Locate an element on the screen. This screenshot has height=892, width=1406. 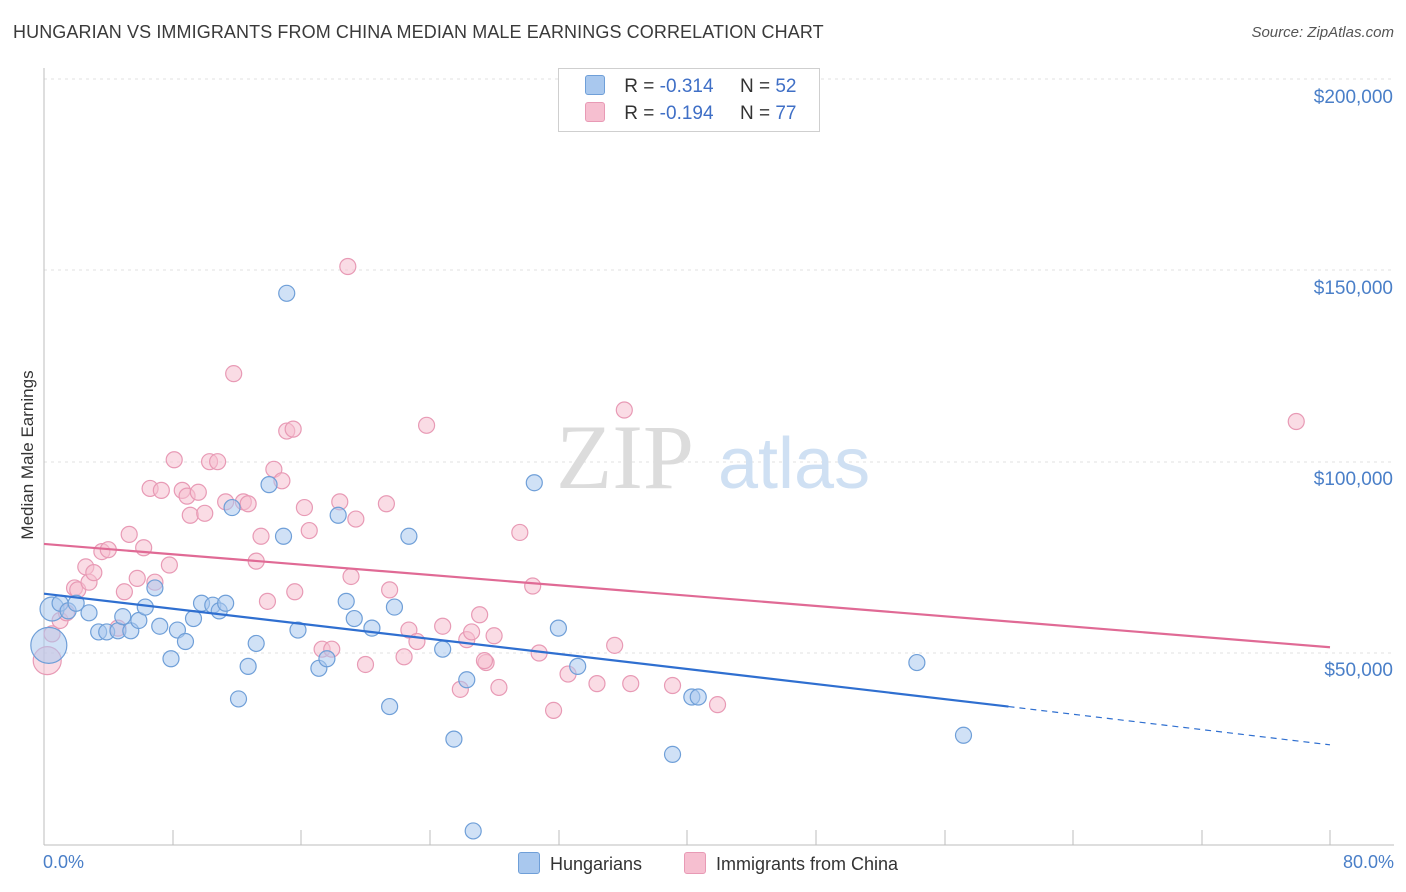
bottom-legend-hungarians: Hungarians is located at coordinates (580, 863).